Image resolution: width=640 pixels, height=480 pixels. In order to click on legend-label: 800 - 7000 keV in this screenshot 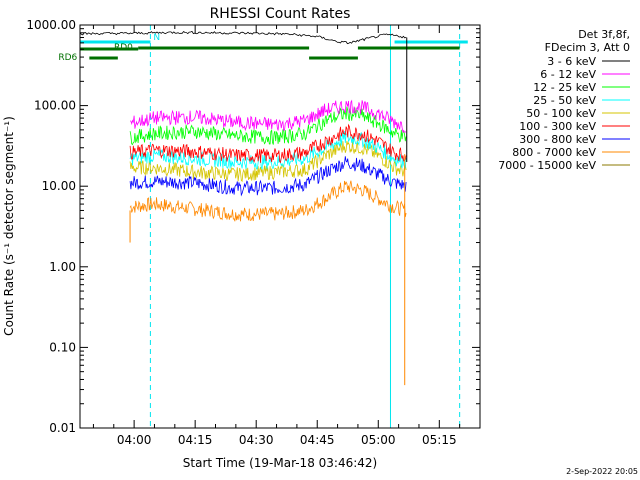, I will do `click(554, 152)`.